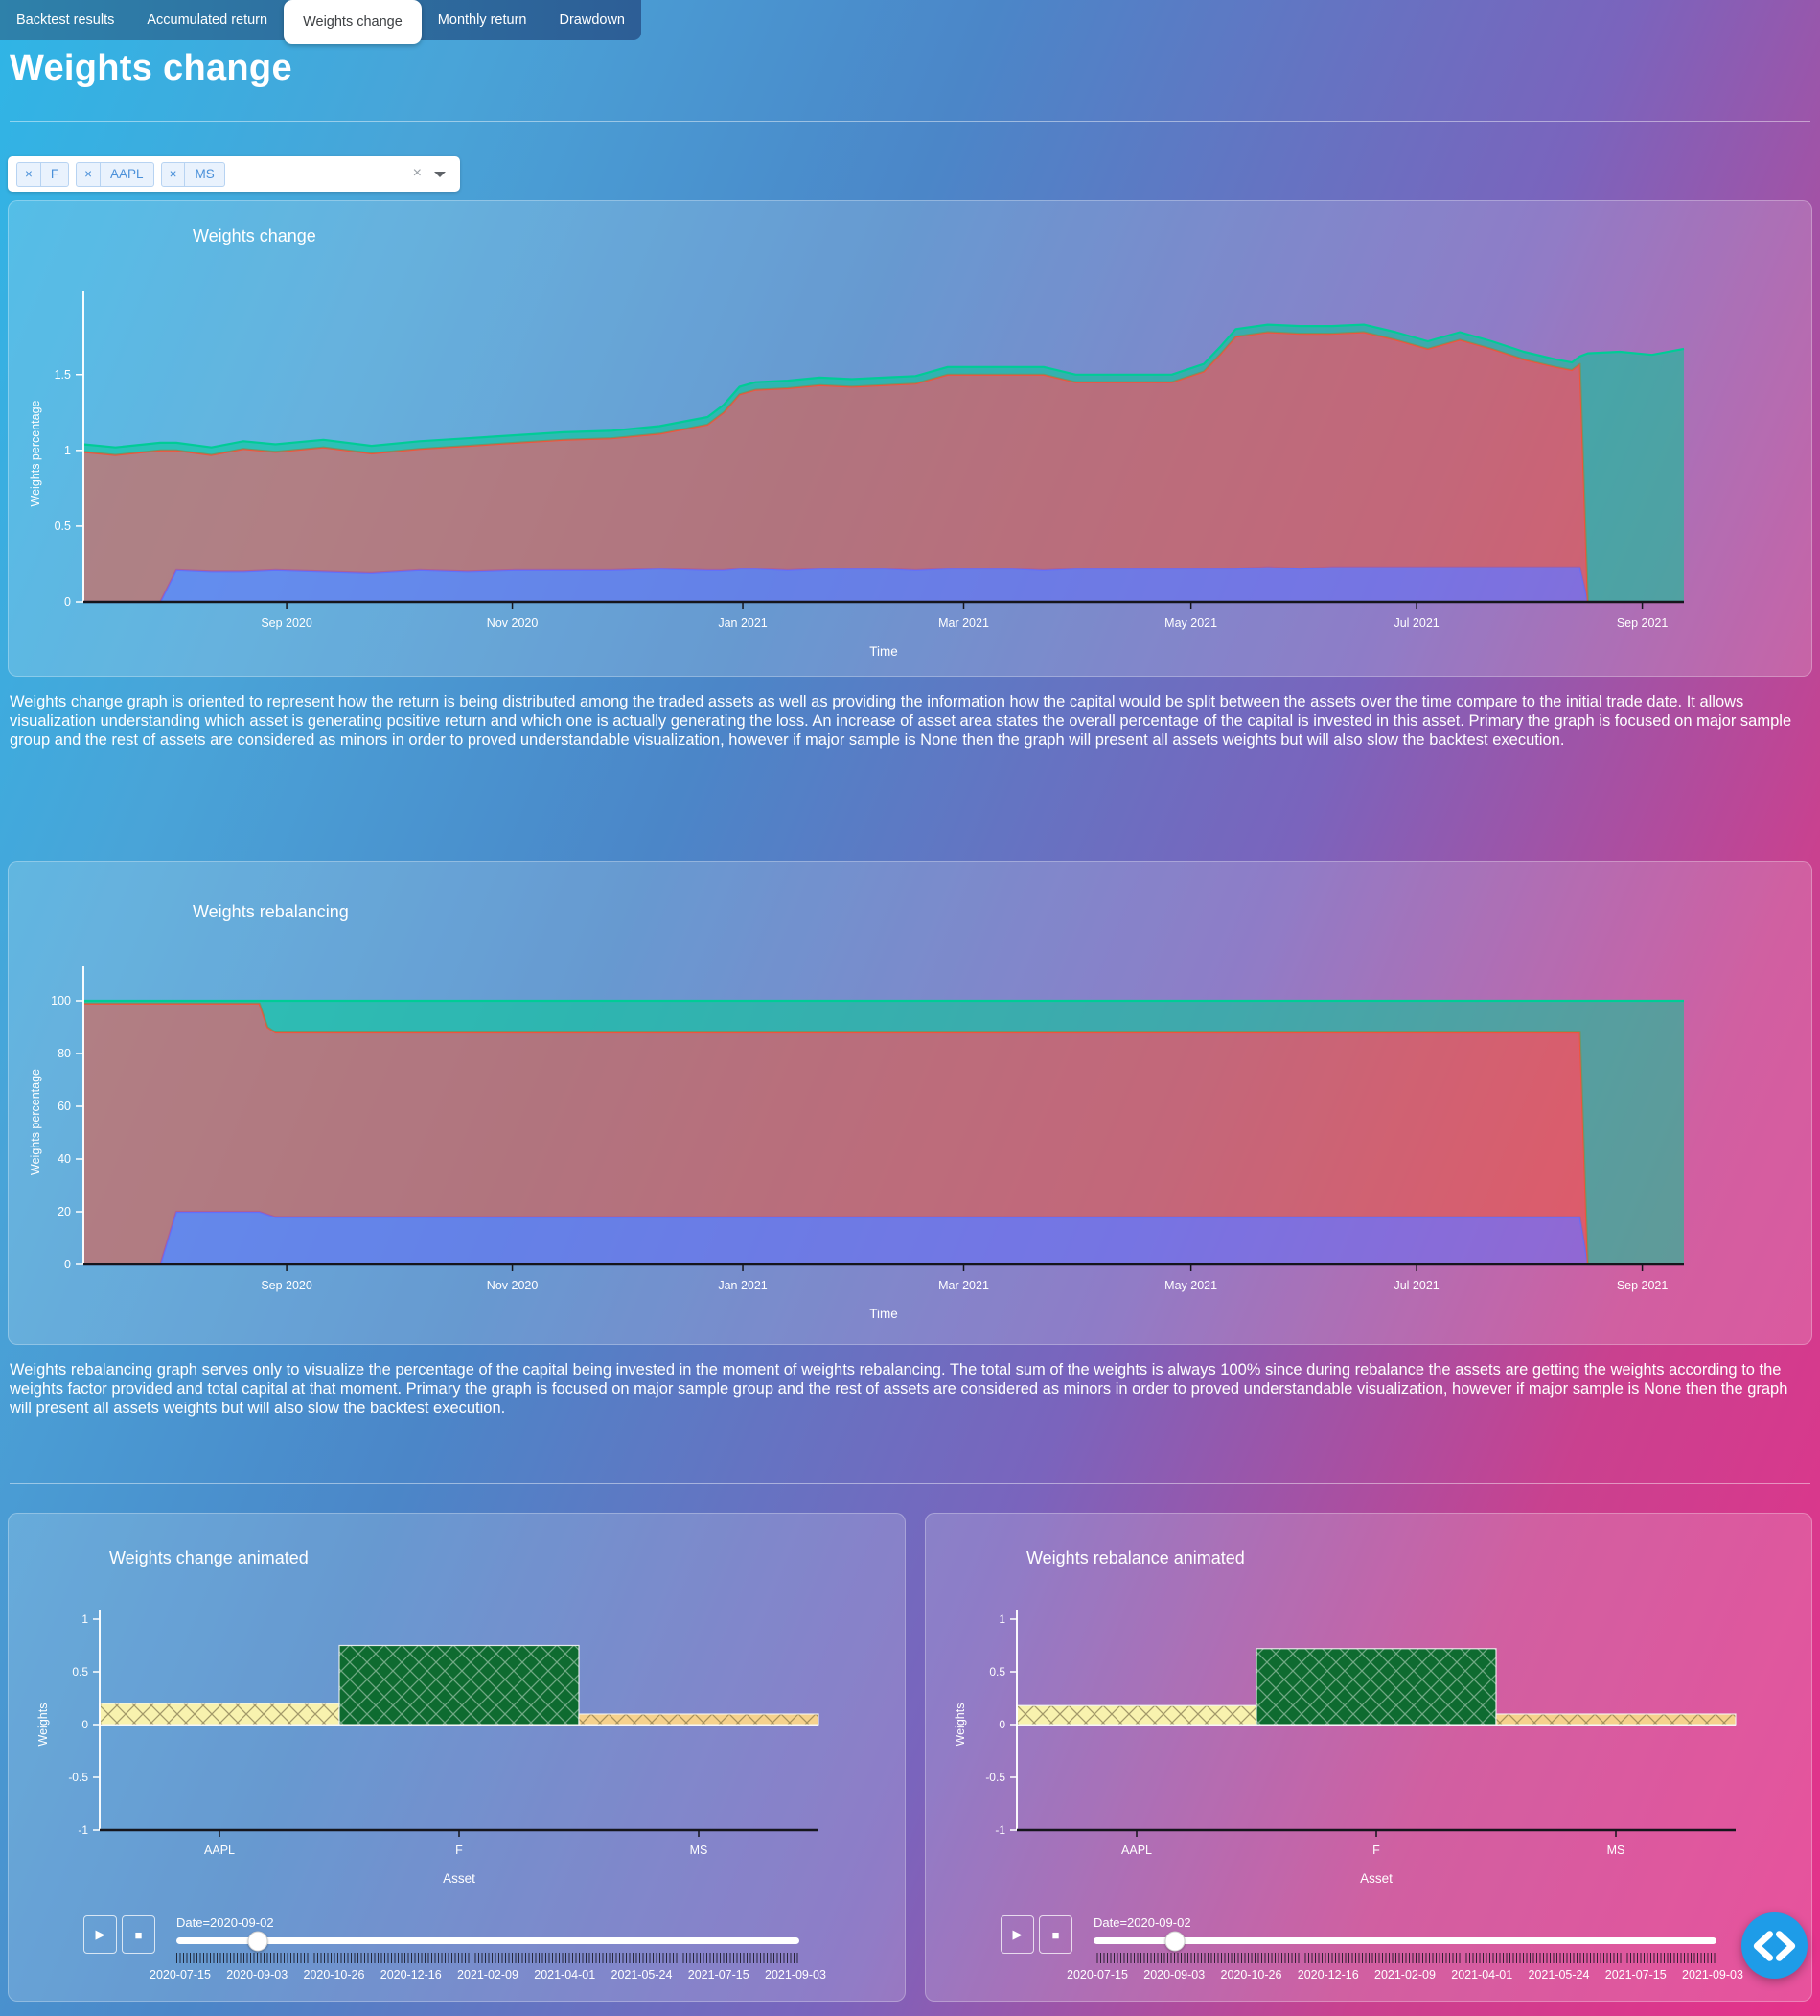 This screenshot has height=2016, width=1820. Describe the element at coordinates (482, 20) in the screenshot. I see `tab-monthly-return: Monthly return` at that location.